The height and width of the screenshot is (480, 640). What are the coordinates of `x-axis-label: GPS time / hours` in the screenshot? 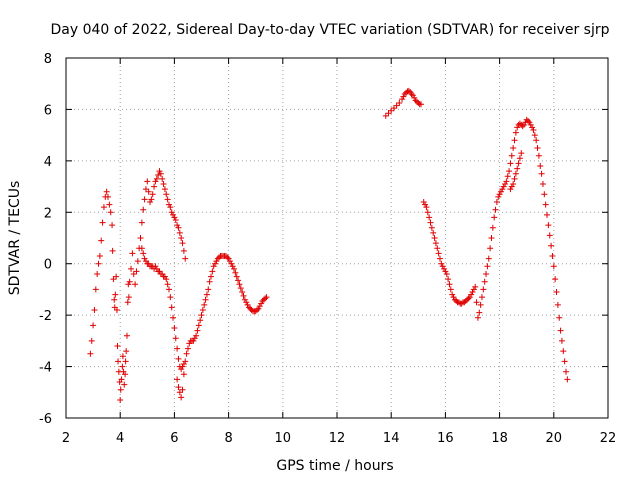 It's located at (334, 466).